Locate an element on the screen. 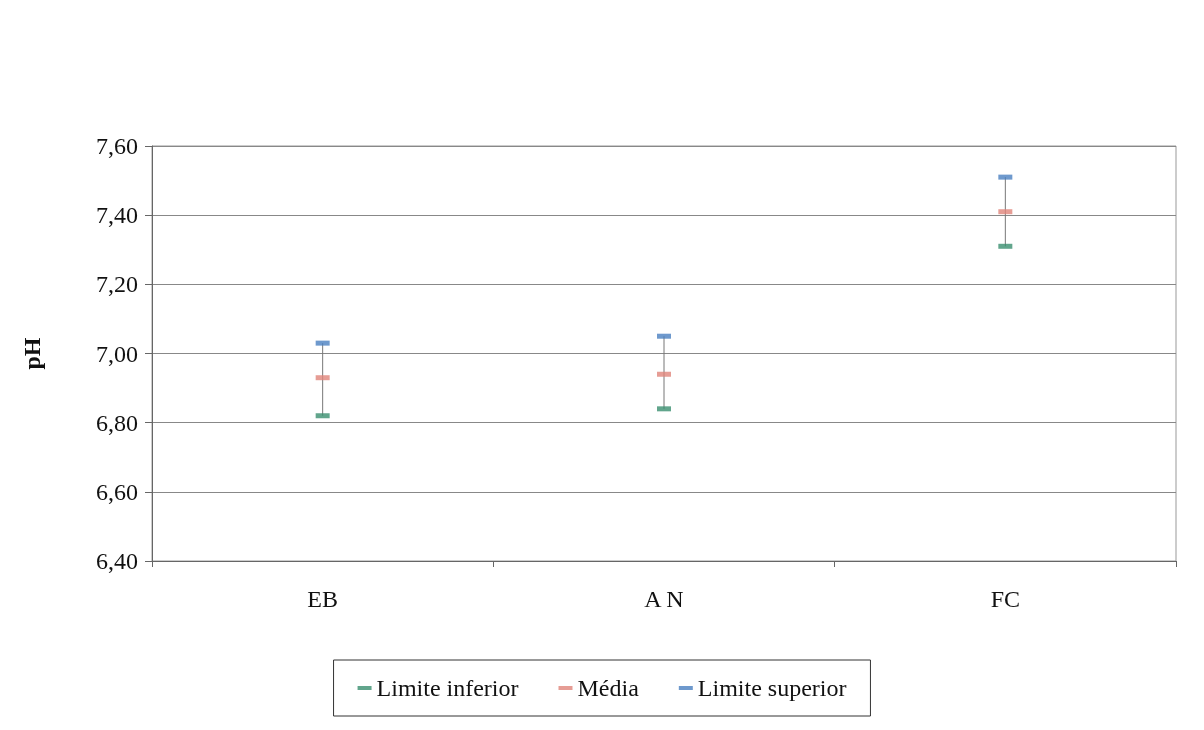 The width and height of the screenshot is (1204, 730). y-tick-label: 7,60 is located at coordinates (117, 146).